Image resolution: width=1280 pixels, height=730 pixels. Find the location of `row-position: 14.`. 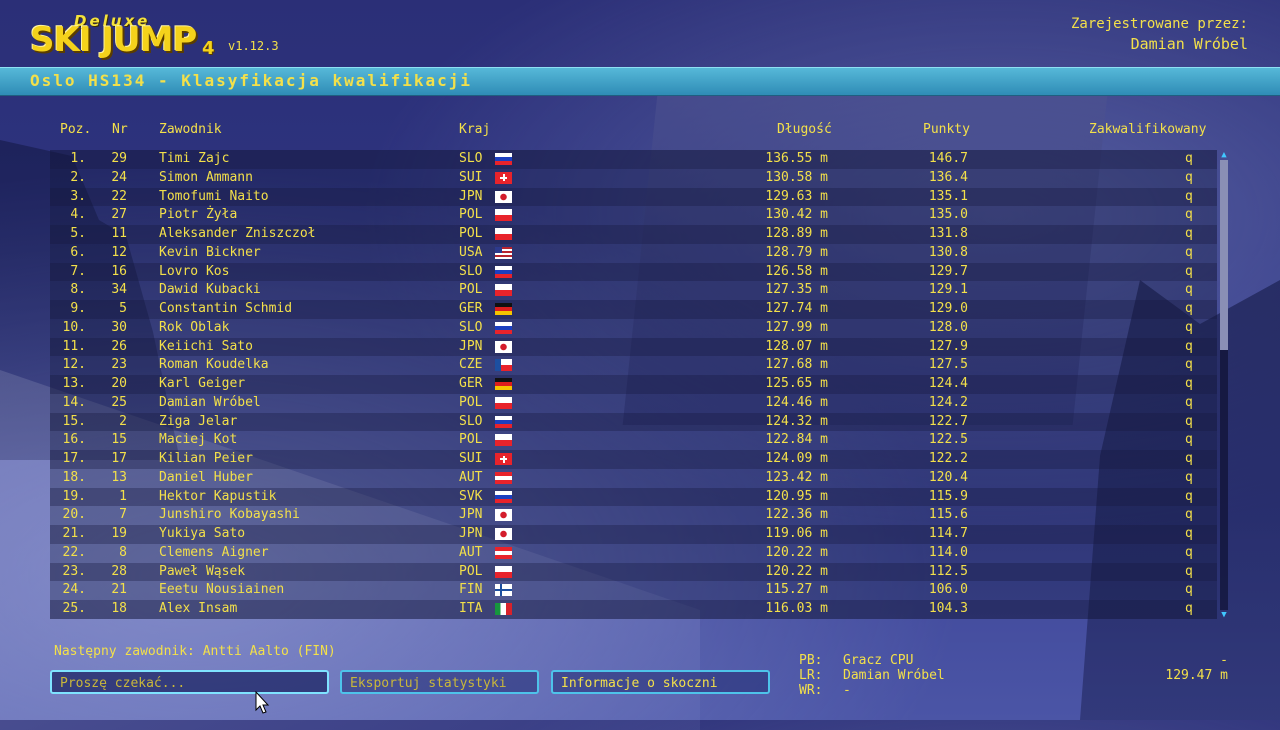

row-position: 14. is located at coordinates (74, 402).